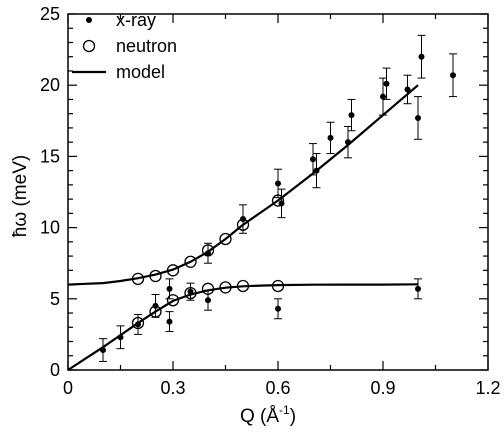  I want to click on x-axis-label-close: ), so click(293, 416).